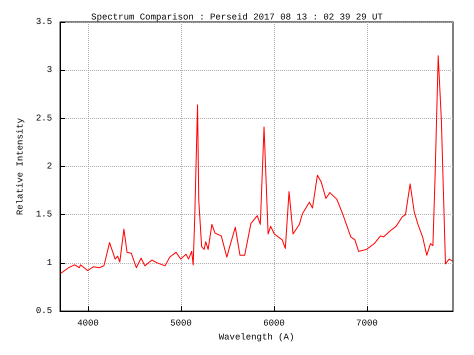 The height and width of the screenshot is (355, 474). Describe the element at coordinates (44, 22) in the screenshot. I see `y-tick-label: 3.5` at that location.